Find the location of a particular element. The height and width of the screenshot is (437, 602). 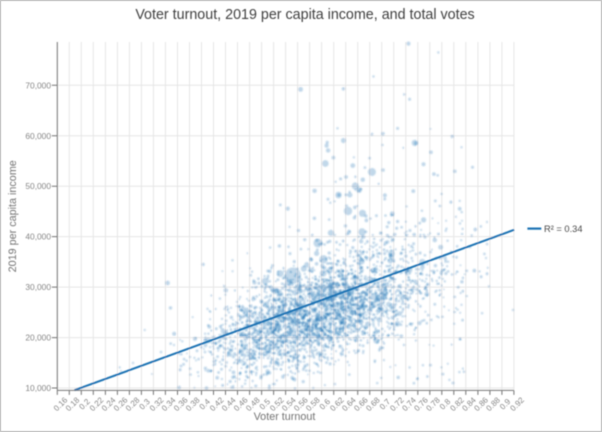

svg-text: 30,000 is located at coordinates (38, 287).